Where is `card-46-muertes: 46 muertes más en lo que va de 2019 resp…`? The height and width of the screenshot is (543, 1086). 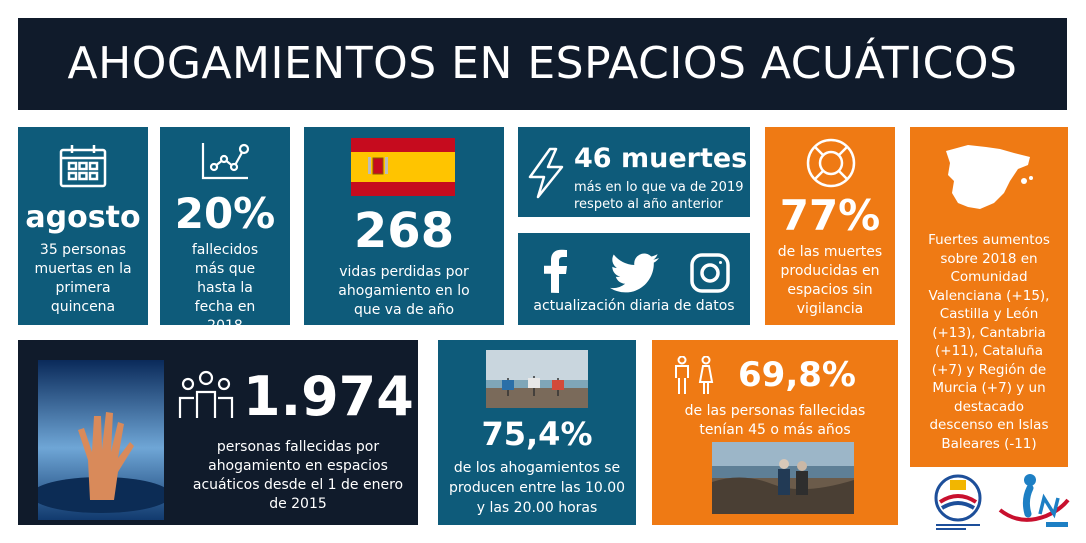 card-46-muertes: 46 muertes más en lo que va de 2019 resp… is located at coordinates (634, 172).